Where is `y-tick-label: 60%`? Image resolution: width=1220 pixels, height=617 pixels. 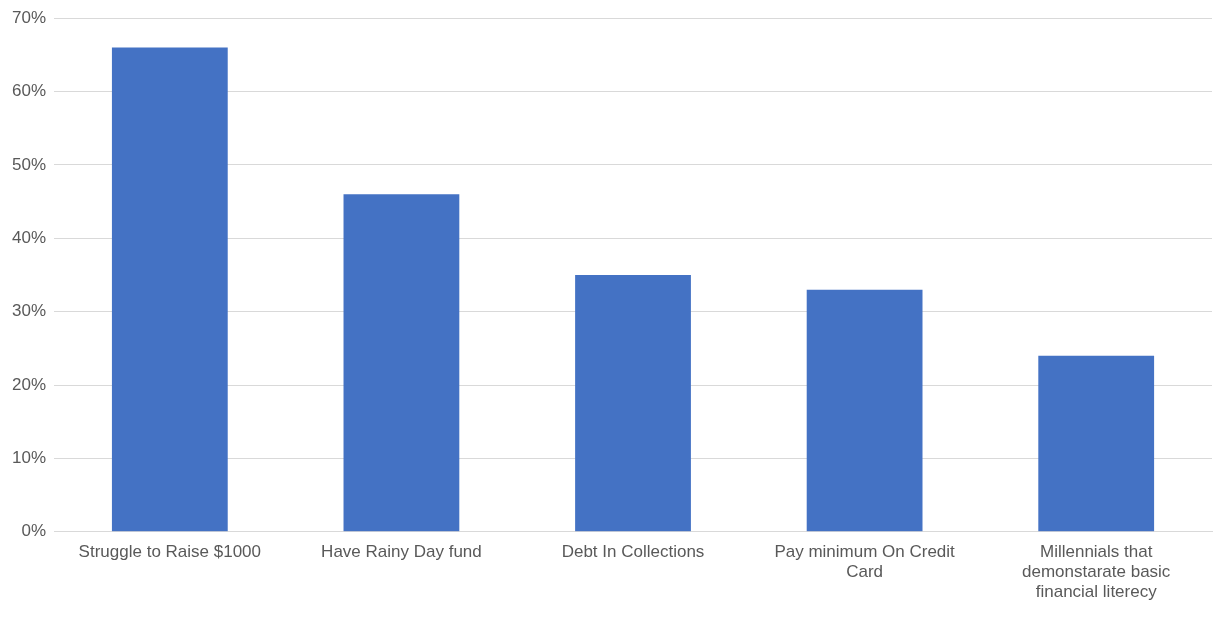
y-tick-label: 60% is located at coordinates (29, 91).